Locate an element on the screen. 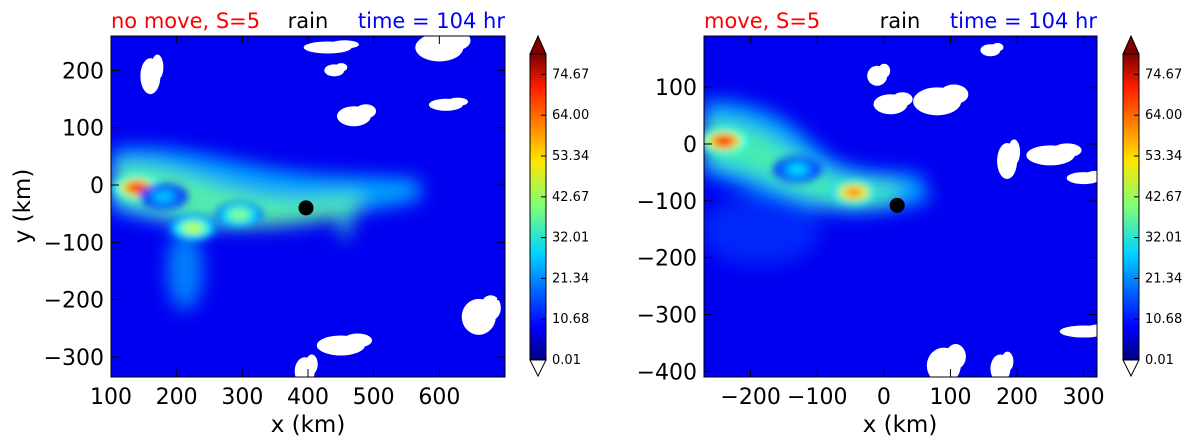 Image resolution: width=1190 pixels, height=447 pixels. x-tick-label: −200 is located at coordinates (750, 397).